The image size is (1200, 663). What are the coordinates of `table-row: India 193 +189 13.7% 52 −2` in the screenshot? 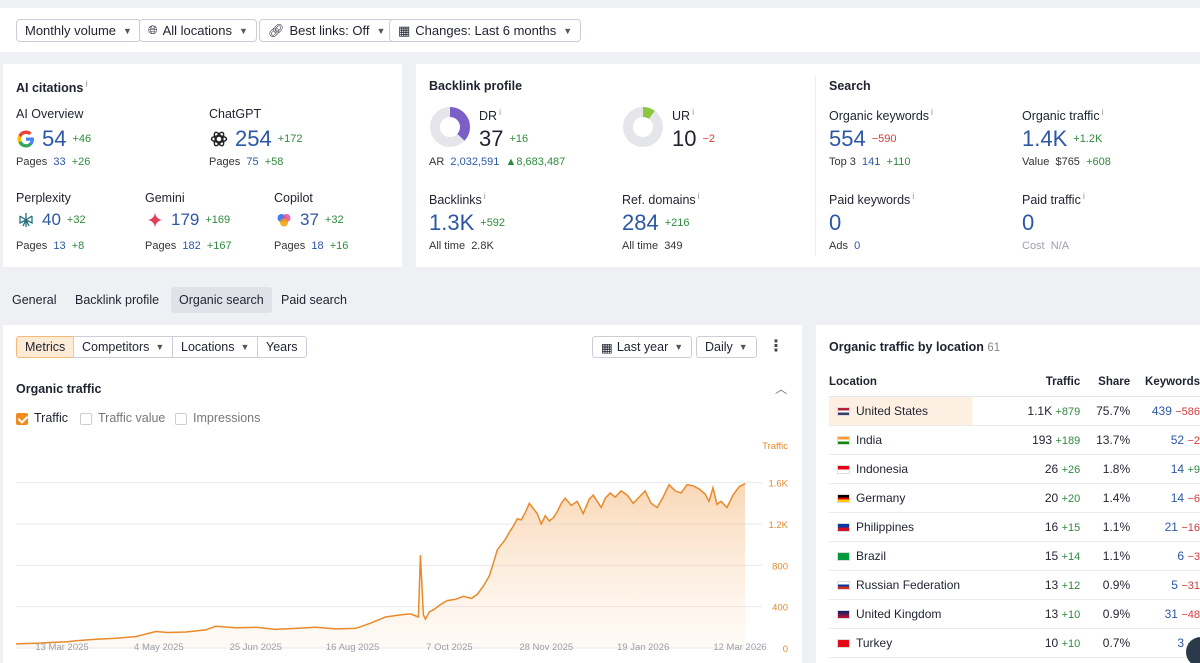 It's located at (1014, 440).